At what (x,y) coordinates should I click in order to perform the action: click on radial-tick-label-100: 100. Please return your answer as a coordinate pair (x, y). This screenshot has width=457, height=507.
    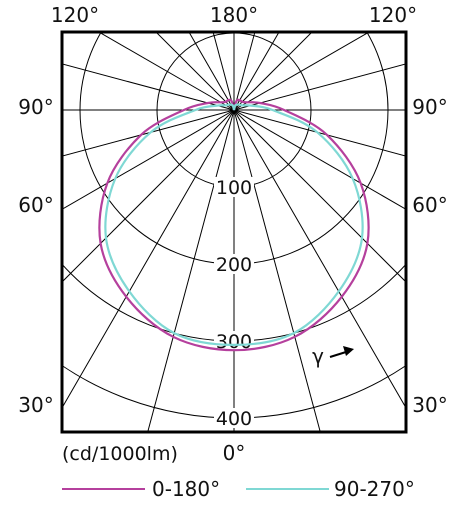
    Looking at the image, I should click on (234, 188).